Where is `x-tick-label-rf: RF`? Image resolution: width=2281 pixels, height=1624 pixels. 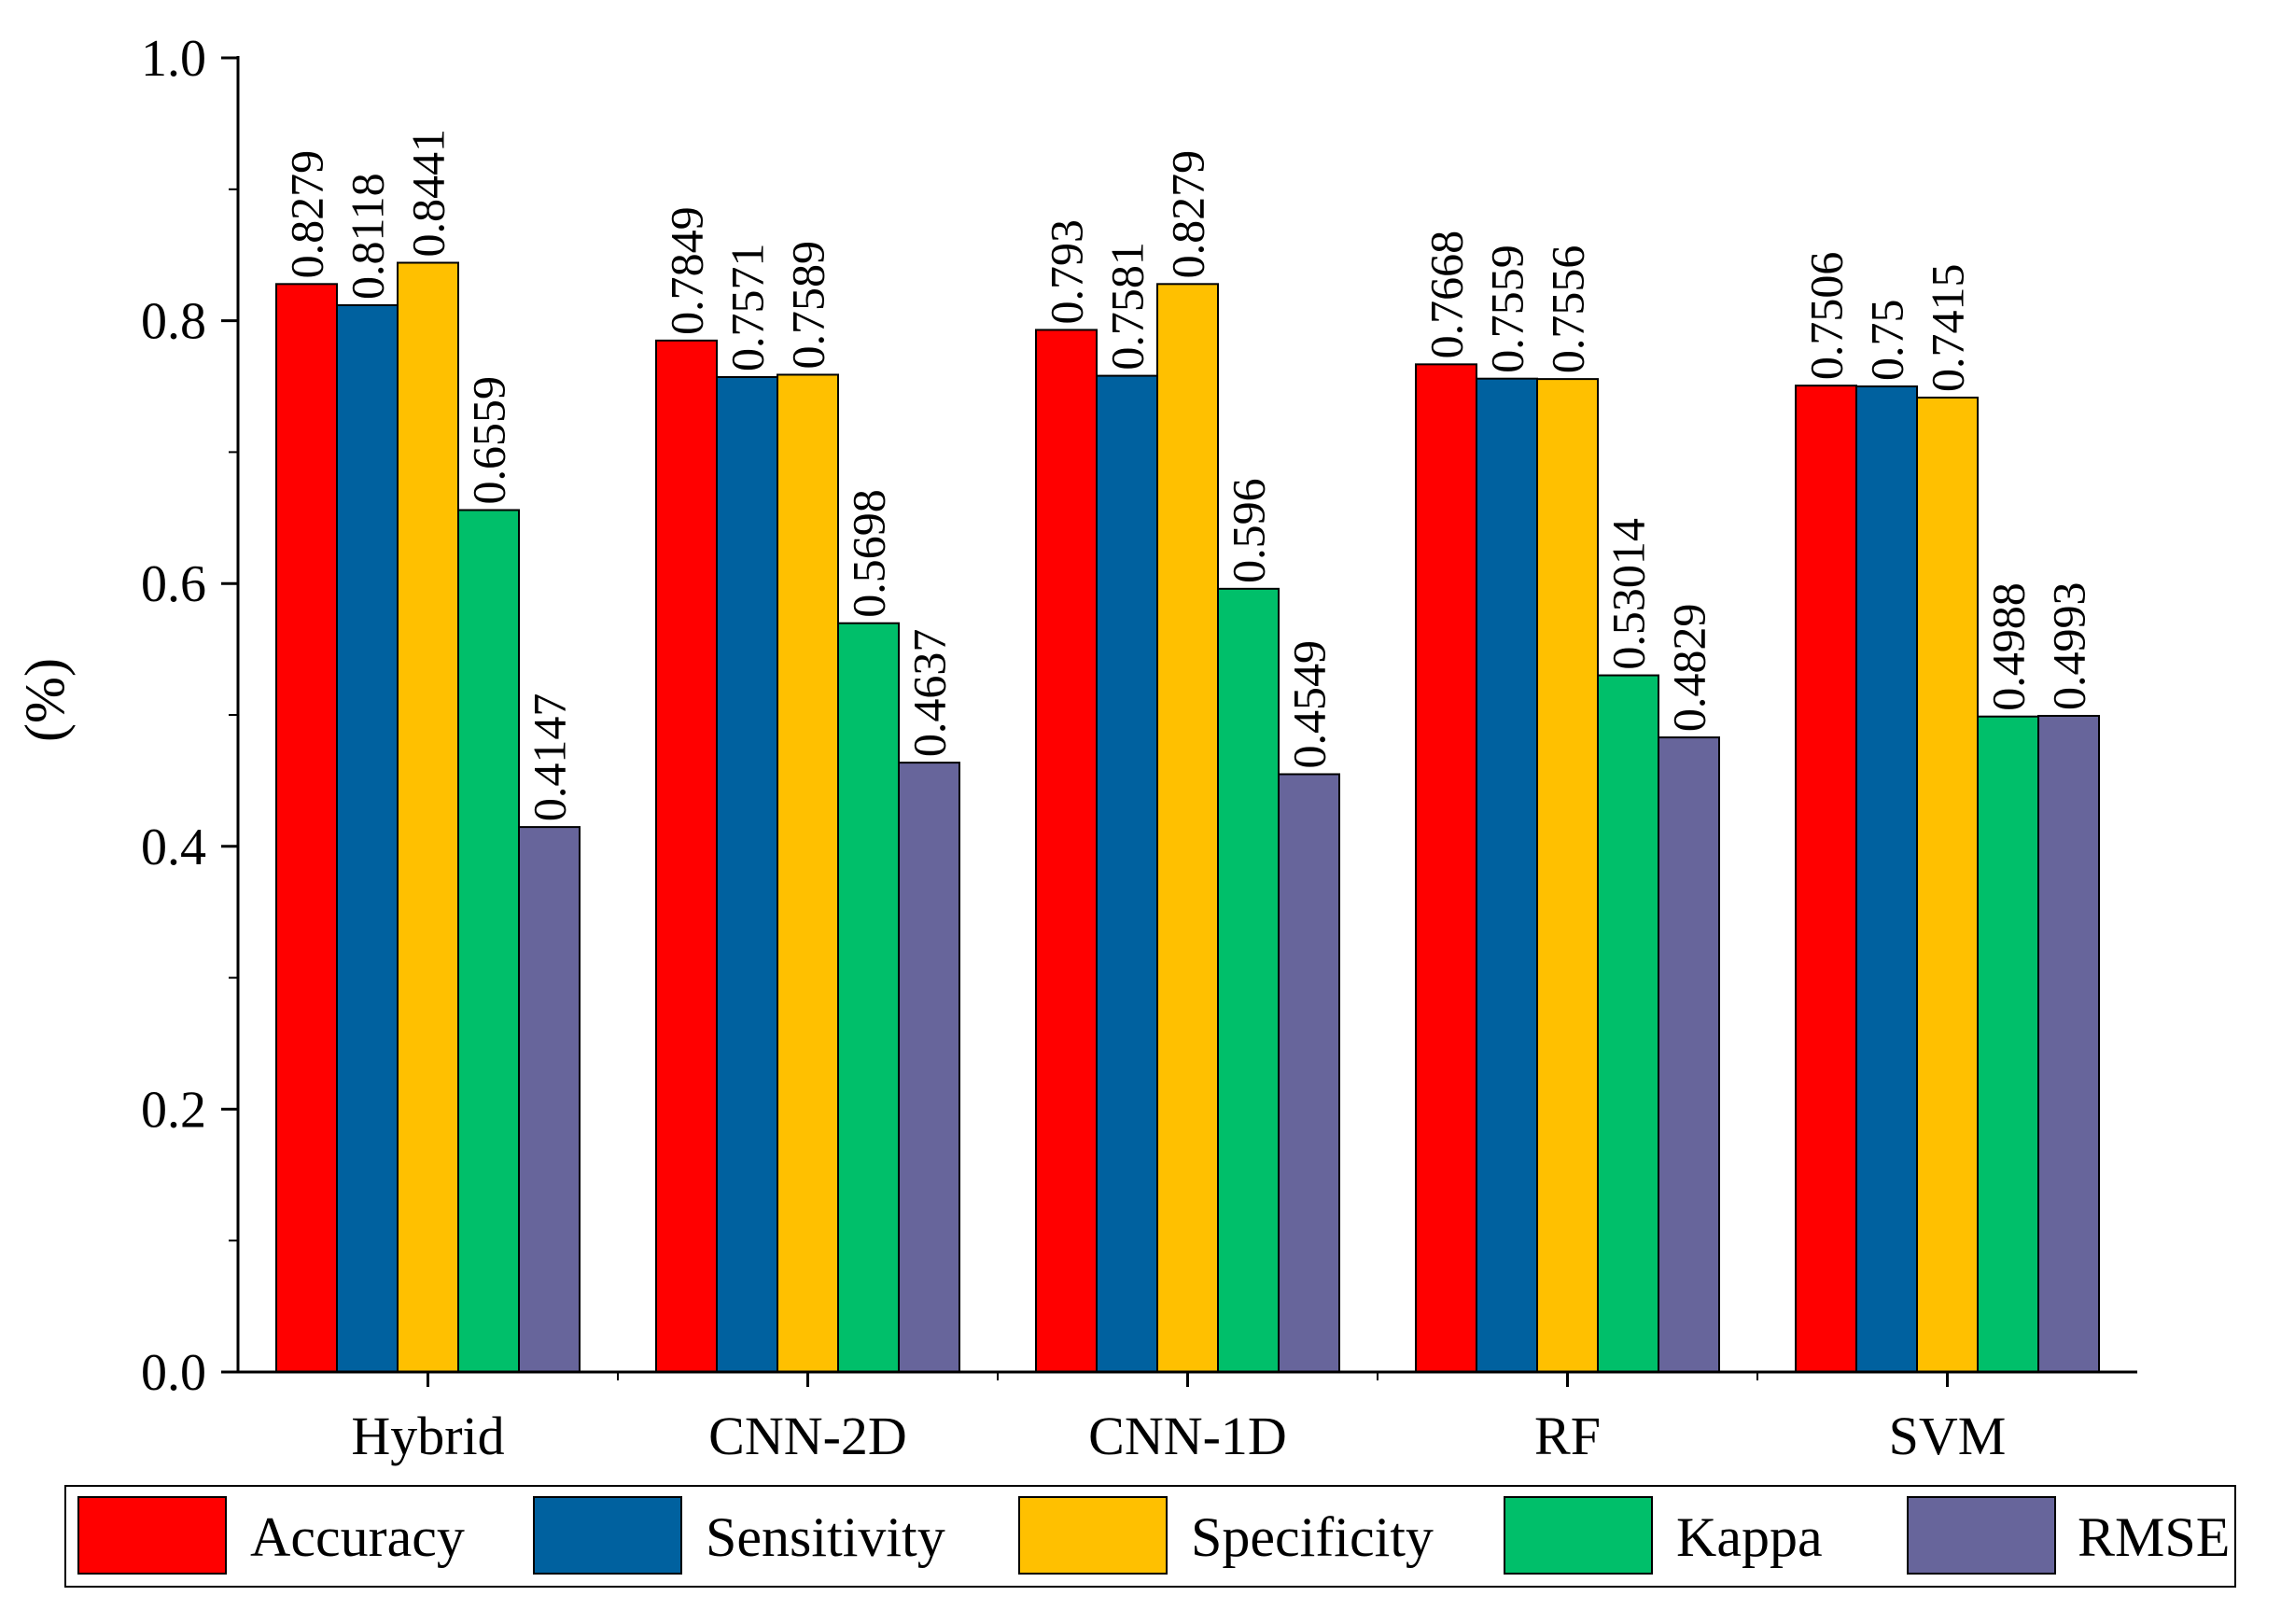
x-tick-label-rf: RF is located at coordinates (1567, 1436).